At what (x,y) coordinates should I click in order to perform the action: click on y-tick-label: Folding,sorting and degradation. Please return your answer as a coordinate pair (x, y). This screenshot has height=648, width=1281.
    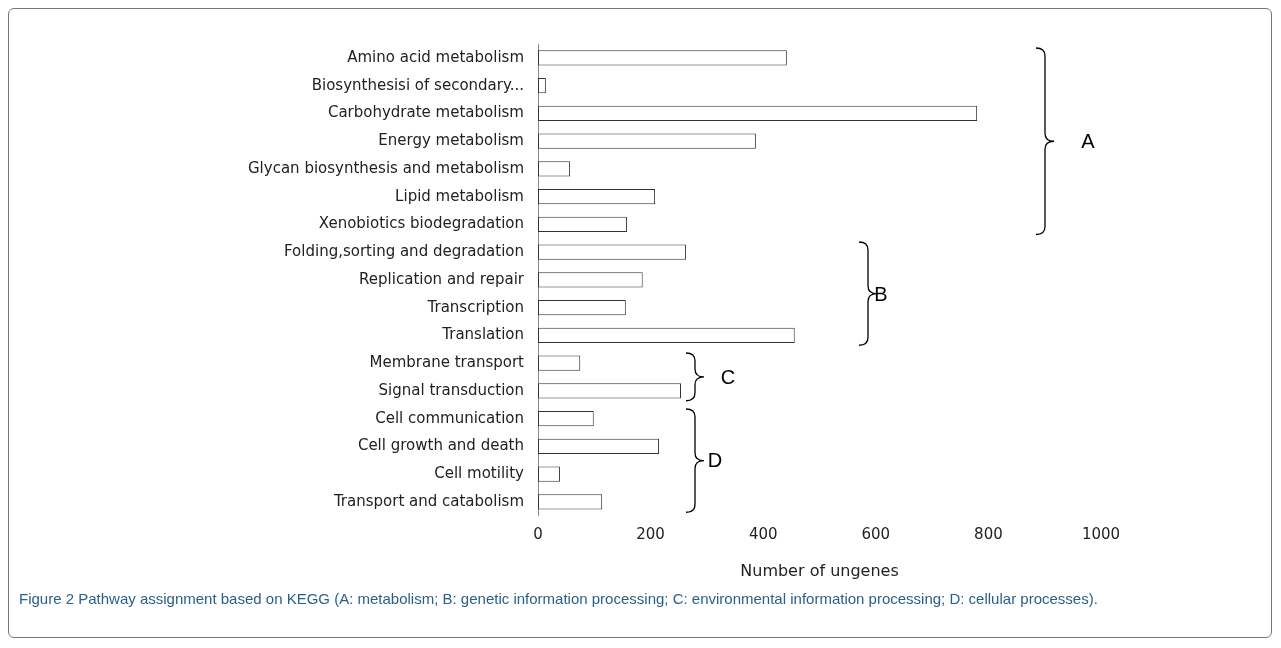
    Looking at the image, I should click on (404, 251).